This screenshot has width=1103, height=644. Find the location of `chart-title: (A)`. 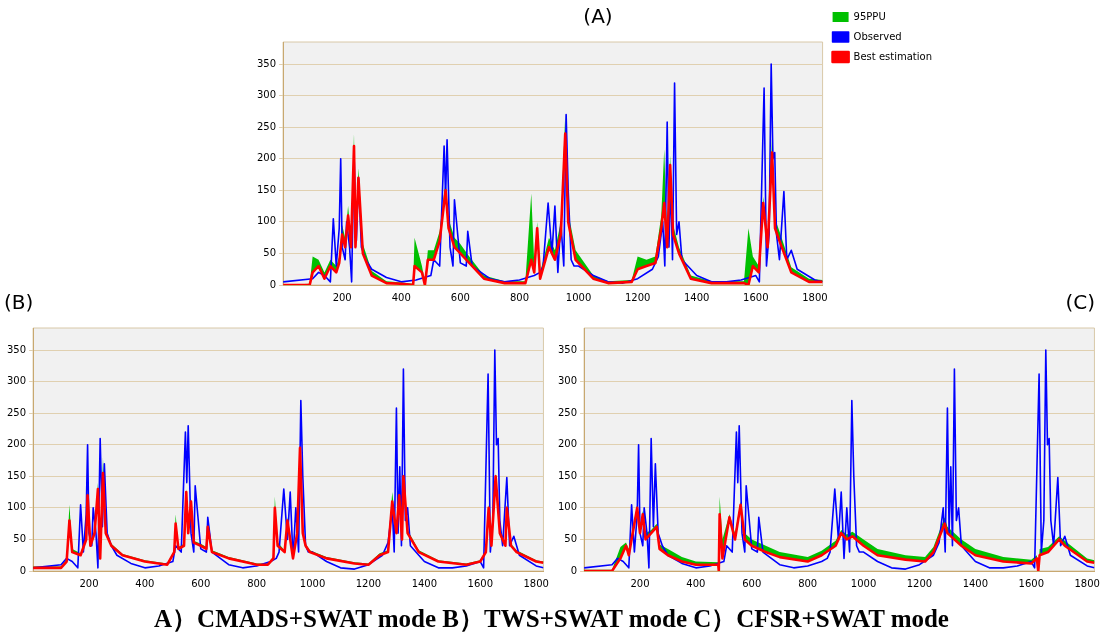

chart-title: (A) is located at coordinates (598, 16).